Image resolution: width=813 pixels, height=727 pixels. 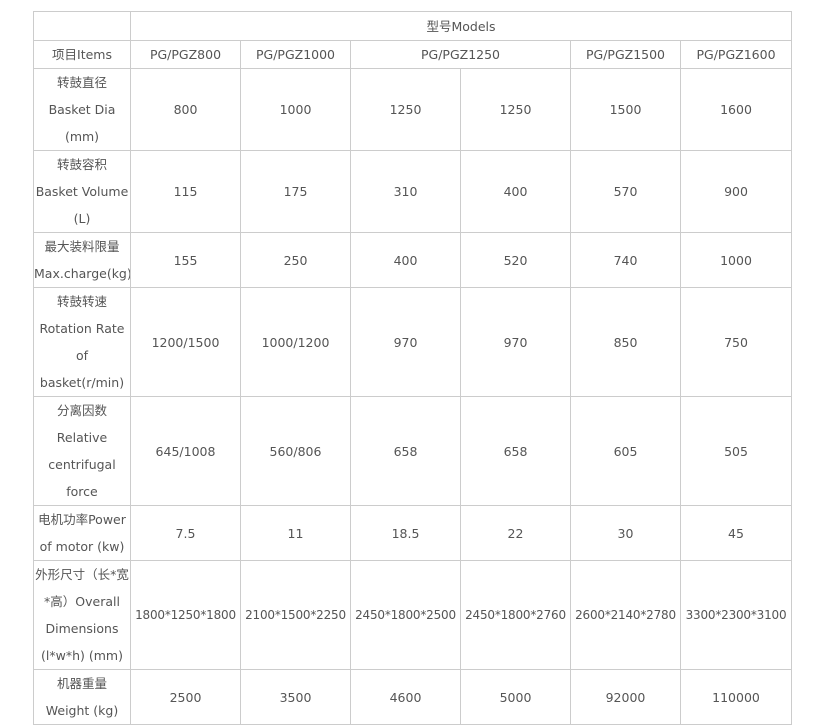 I want to click on value-cell: 175, so click(x=295, y=191).